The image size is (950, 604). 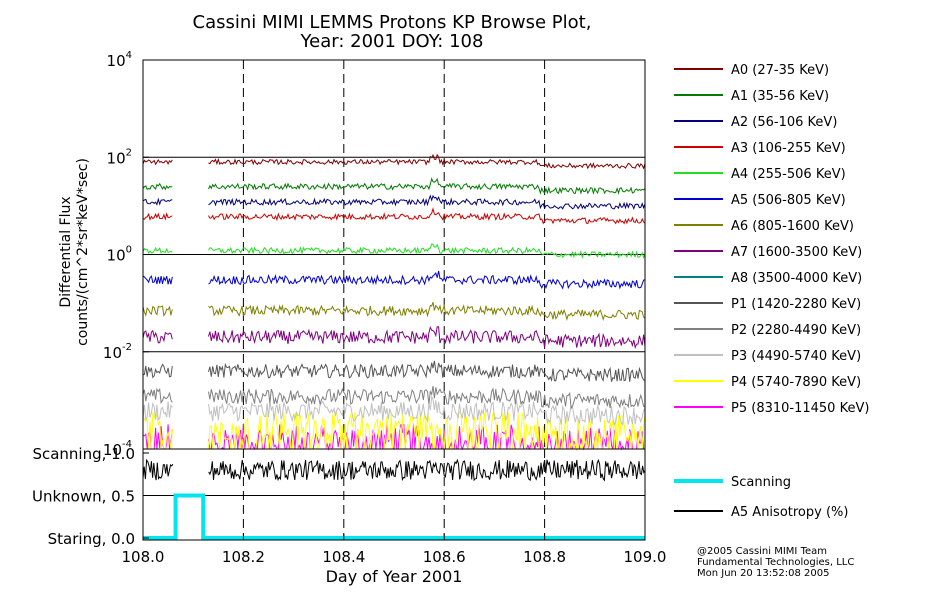 What do you see at coordinates (762, 551) in the screenshot?
I see `footer-copyright: @2005 Cassini MIMI Team` at bounding box center [762, 551].